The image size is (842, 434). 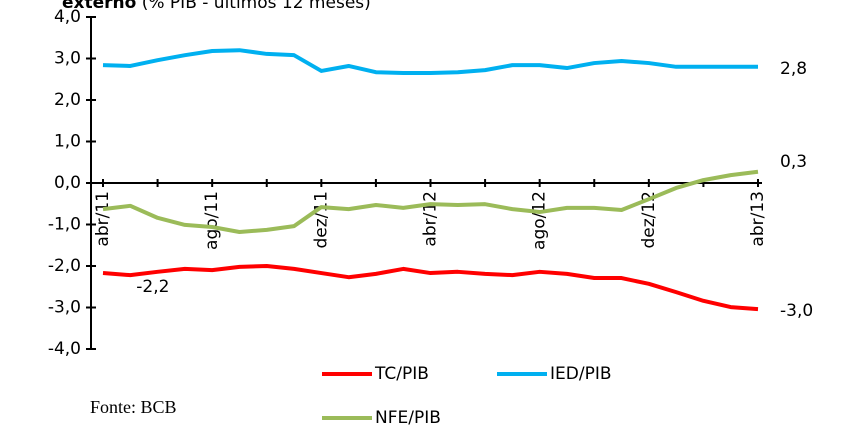 I want to click on y-tick-label: 1,0, so click(x=67, y=142).